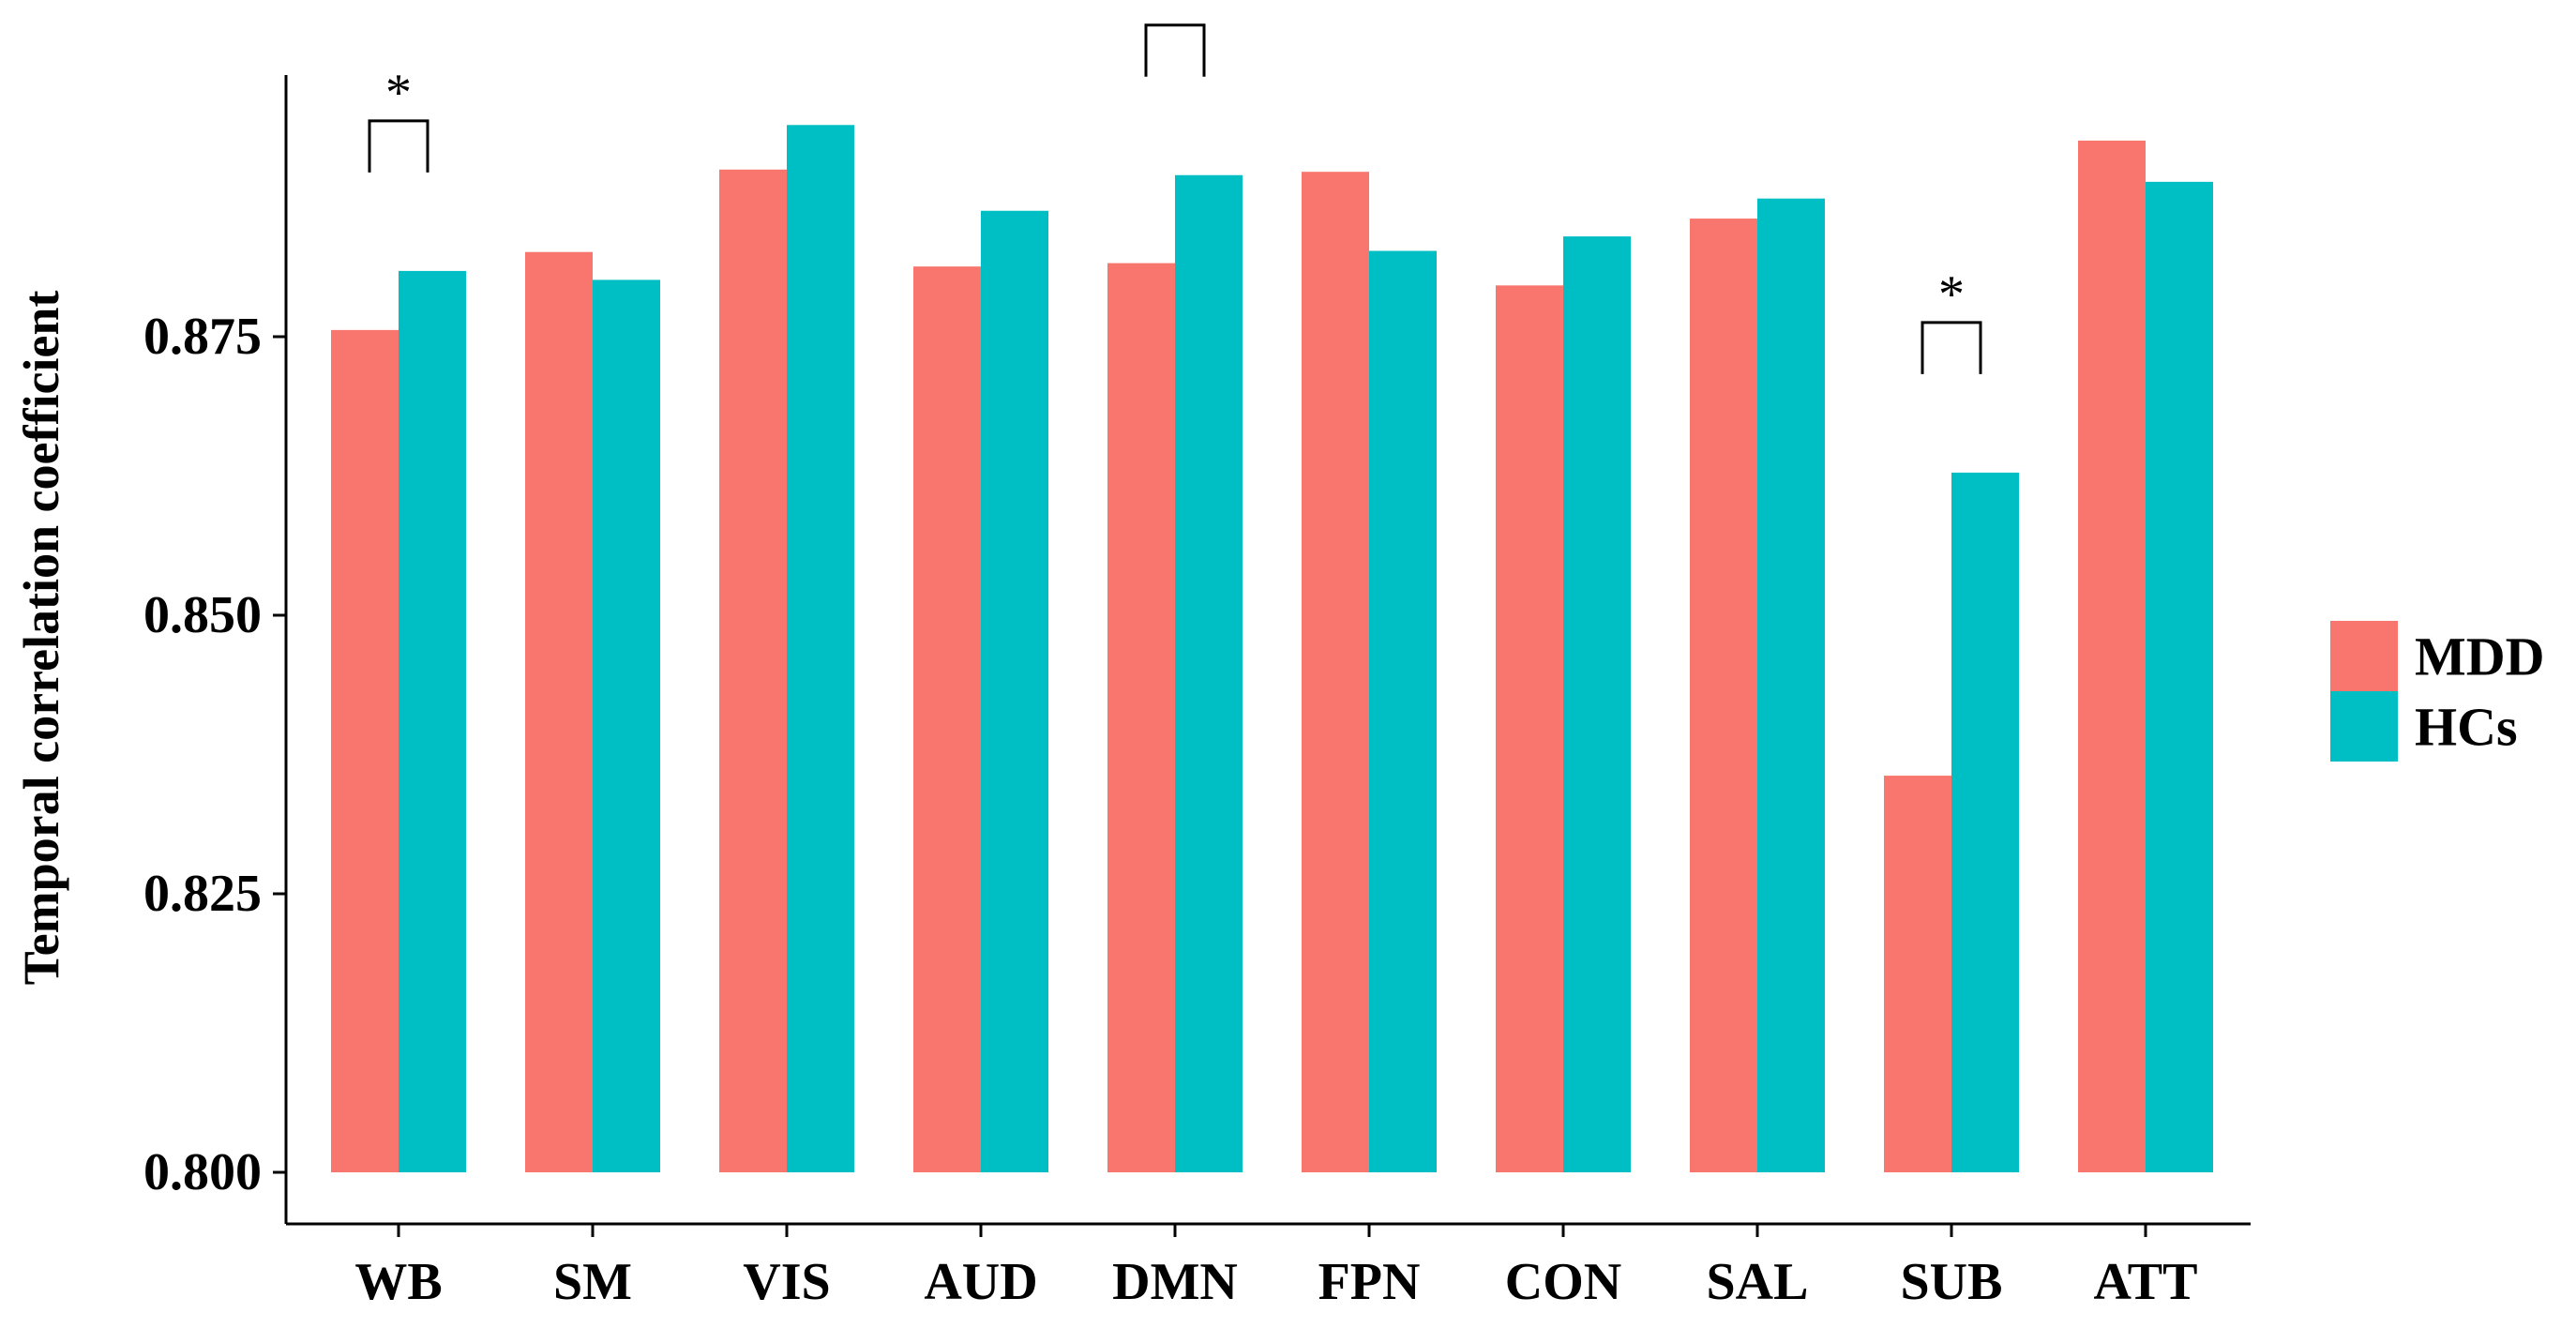  What do you see at coordinates (1175, 13) in the screenshot?
I see `significance-star-dmn: *` at bounding box center [1175, 13].